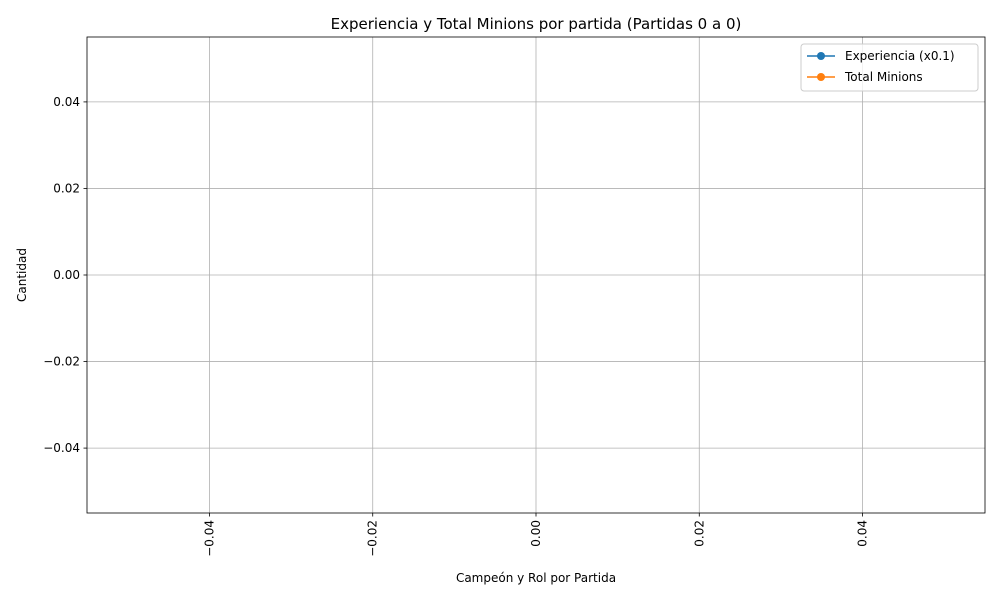 The height and width of the screenshot is (600, 1000). Describe the element at coordinates (61, 448) in the screenshot. I see `y-tick-label: −0.04` at that location.